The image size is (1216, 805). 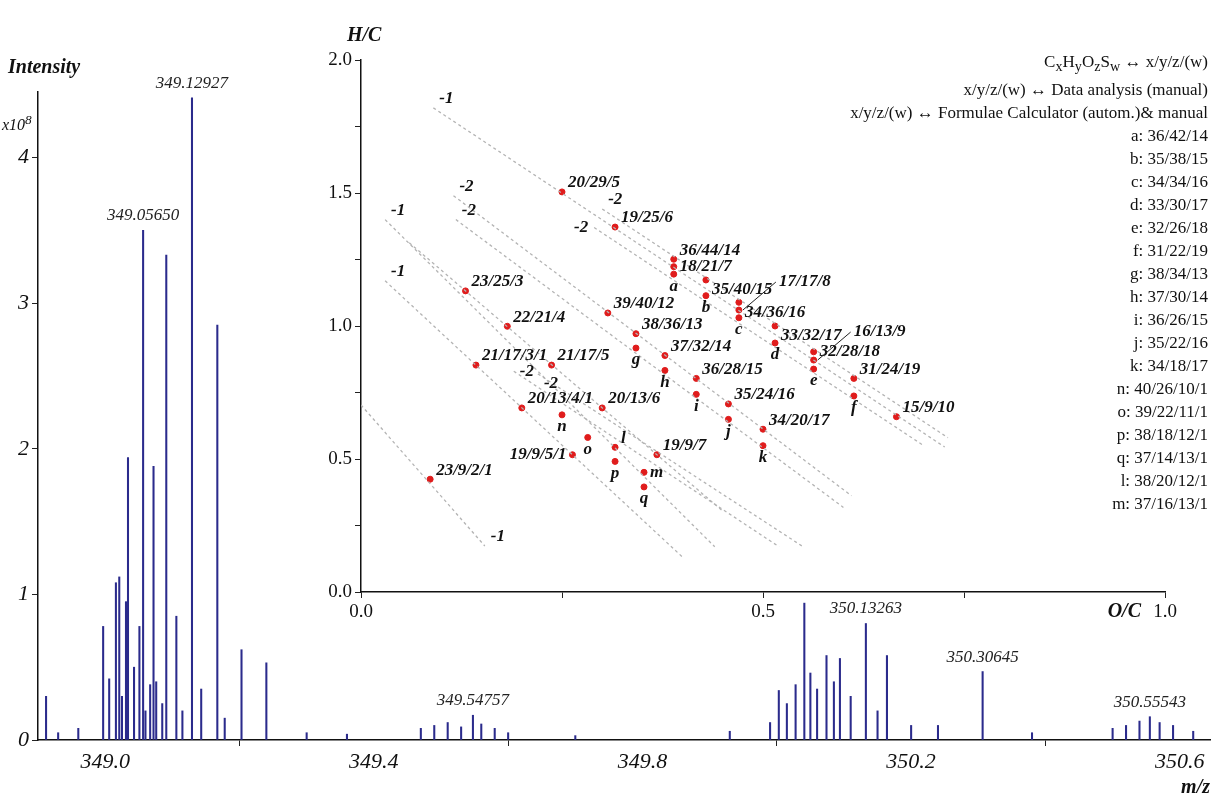 What do you see at coordinates (644, 498) in the screenshot?
I see `annotation: q` at bounding box center [644, 498].